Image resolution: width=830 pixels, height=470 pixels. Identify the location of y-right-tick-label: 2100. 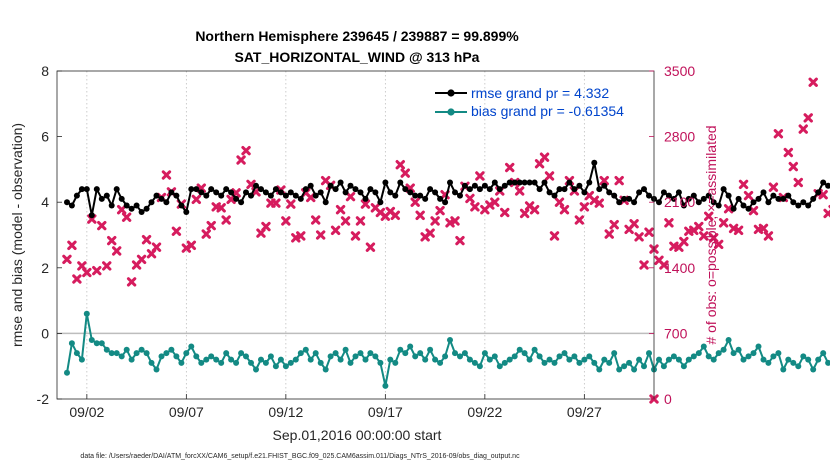
(679, 202).